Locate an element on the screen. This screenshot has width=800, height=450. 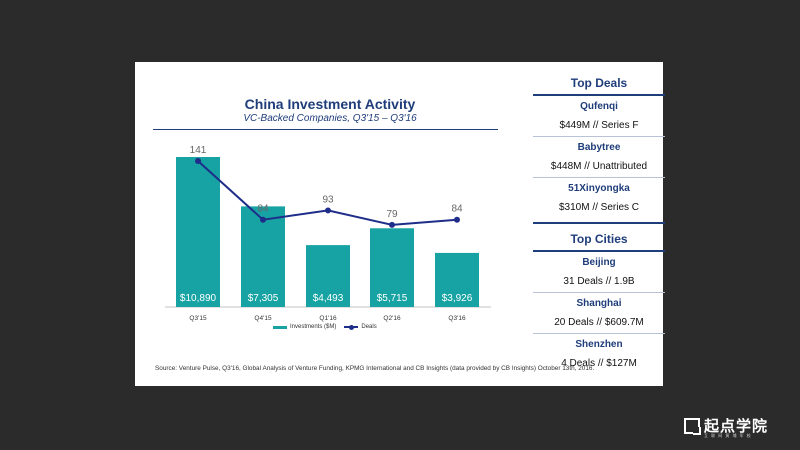
top-deal-item: Qufenqi $449M // Series F is located at coordinates (599, 116).